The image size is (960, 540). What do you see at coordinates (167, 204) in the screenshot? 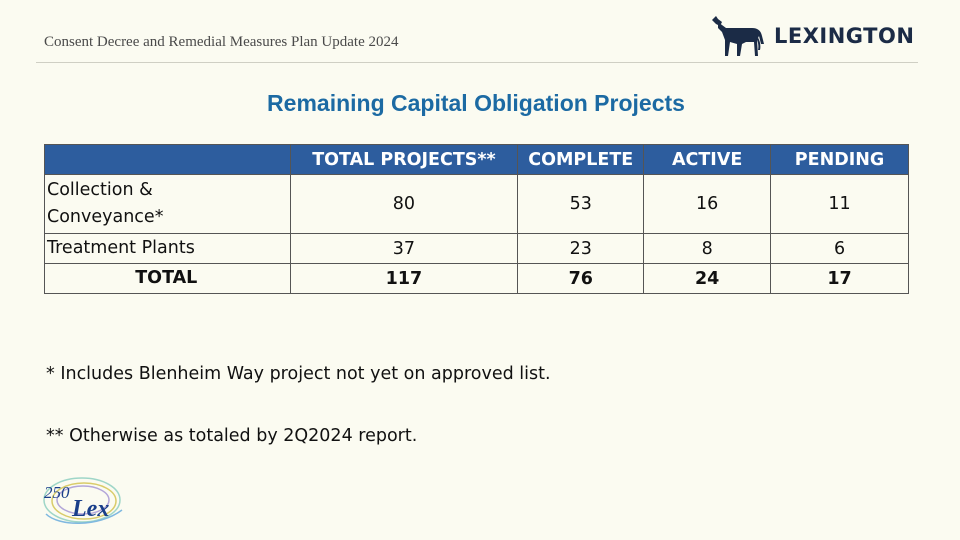
I see `row-label: Collection & Conveyance*` at bounding box center [167, 204].